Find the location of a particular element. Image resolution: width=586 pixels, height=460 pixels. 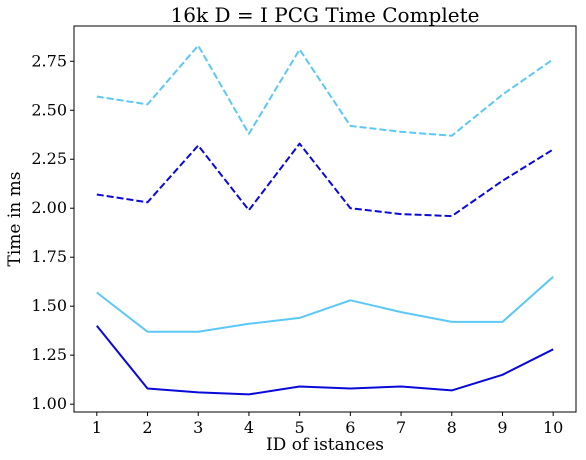

x-axis-label: ID of istances is located at coordinates (325, 445).